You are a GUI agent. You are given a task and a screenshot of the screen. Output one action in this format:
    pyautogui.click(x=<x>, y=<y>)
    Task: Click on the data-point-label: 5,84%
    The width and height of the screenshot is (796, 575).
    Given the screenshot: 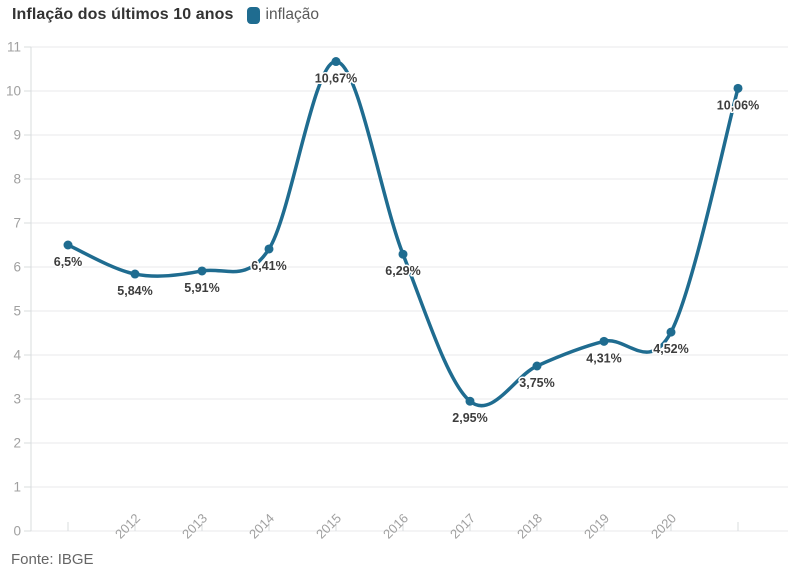 What is the action you would take?
    pyautogui.click(x=134, y=291)
    